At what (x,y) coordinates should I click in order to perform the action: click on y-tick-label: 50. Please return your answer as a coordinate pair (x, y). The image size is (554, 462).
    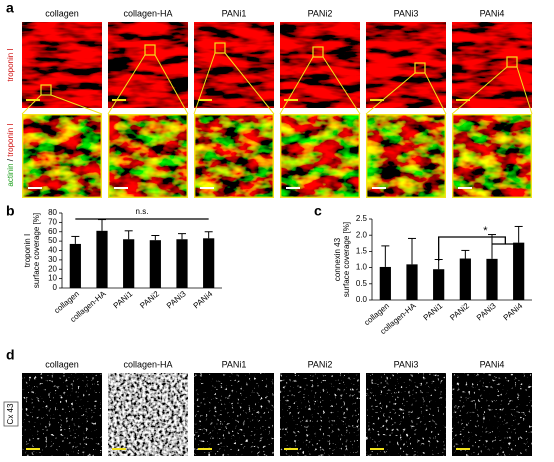
    Looking at the image, I should click on (52, 240).